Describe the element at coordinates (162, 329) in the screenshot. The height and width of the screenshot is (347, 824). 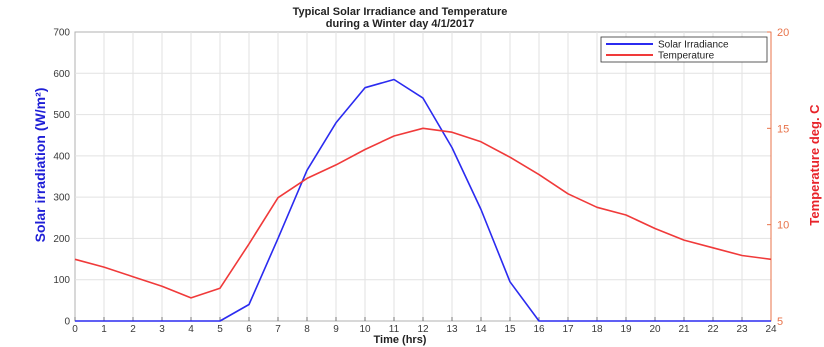
I see `x-tick-label: 3` at that location.